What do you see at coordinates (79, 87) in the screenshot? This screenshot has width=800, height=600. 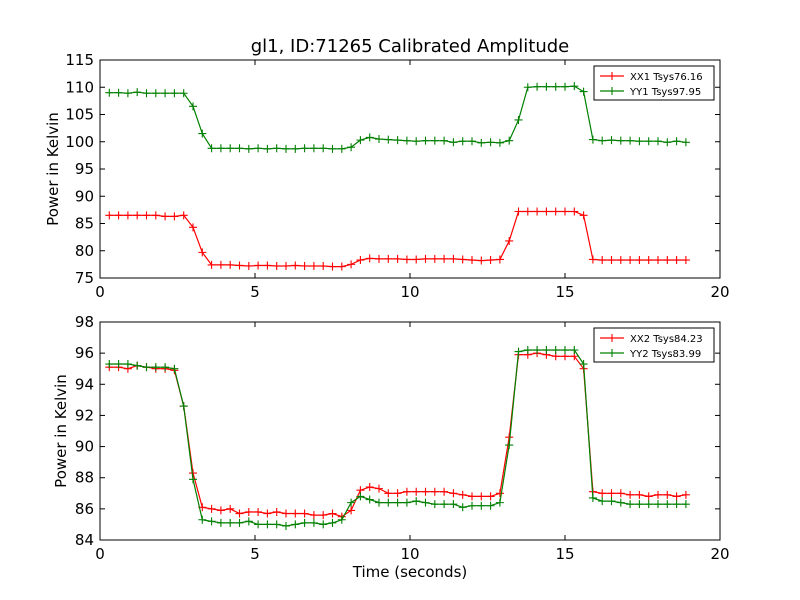 I see `y-tick-label: 110` at bounding box center [79, 87].